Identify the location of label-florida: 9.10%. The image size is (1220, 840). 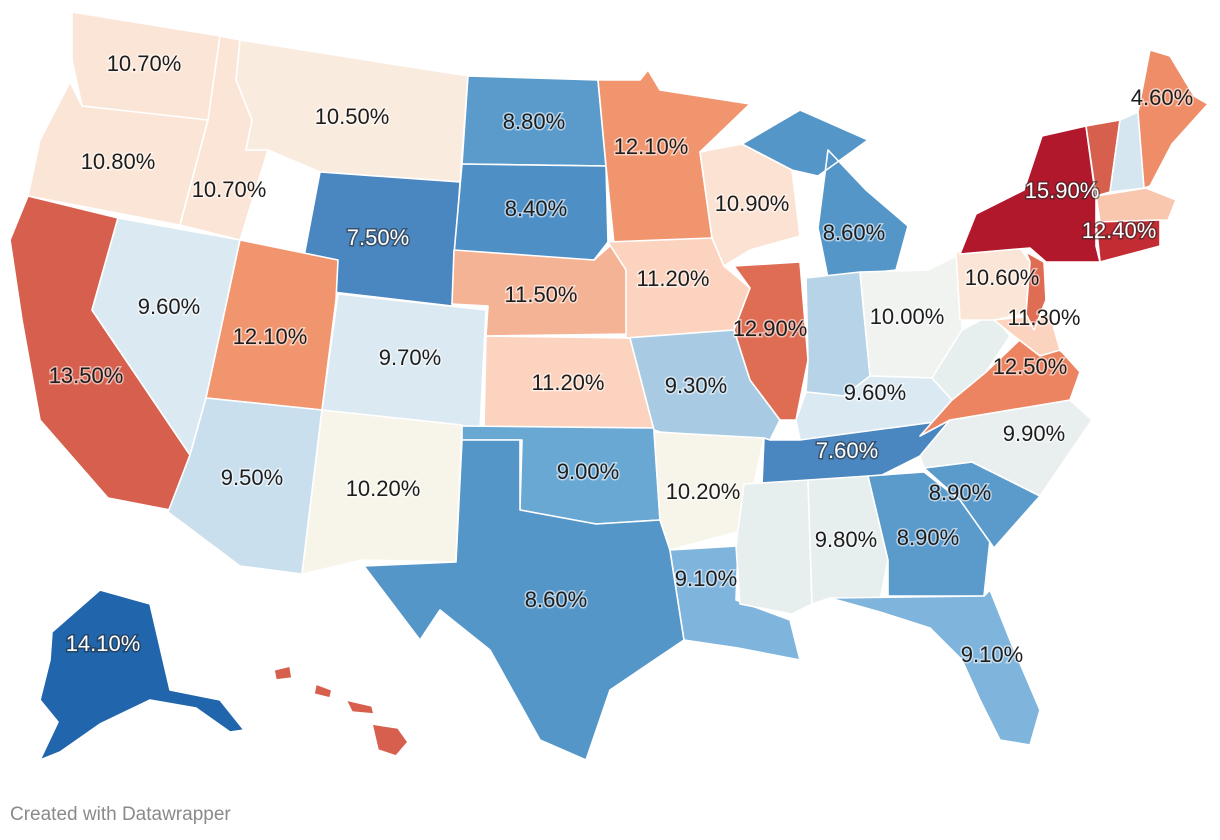
(992, 654).